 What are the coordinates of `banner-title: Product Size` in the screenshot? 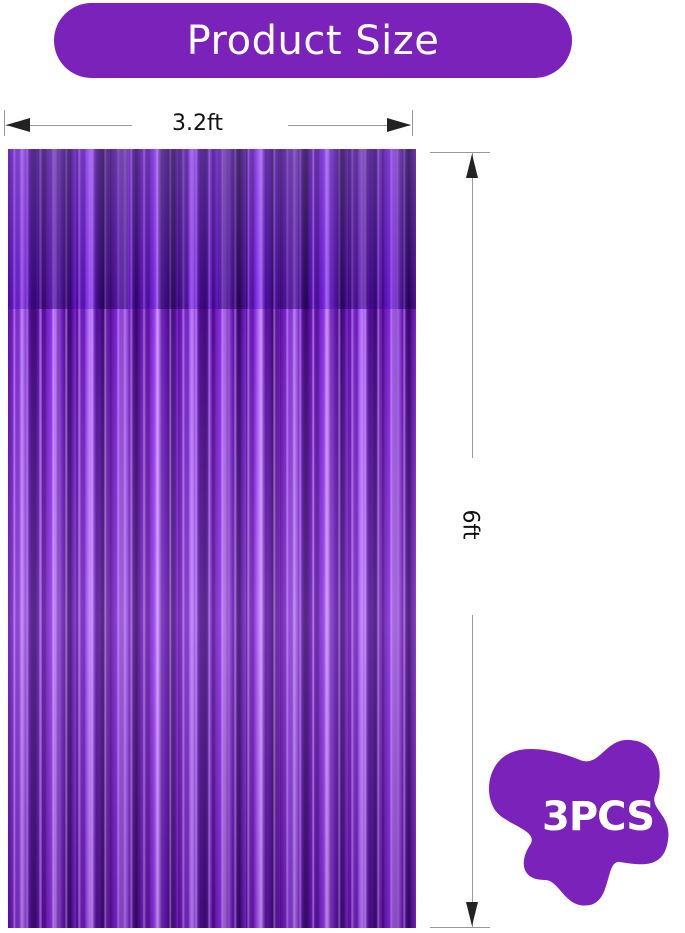 It's located at (313, 40).